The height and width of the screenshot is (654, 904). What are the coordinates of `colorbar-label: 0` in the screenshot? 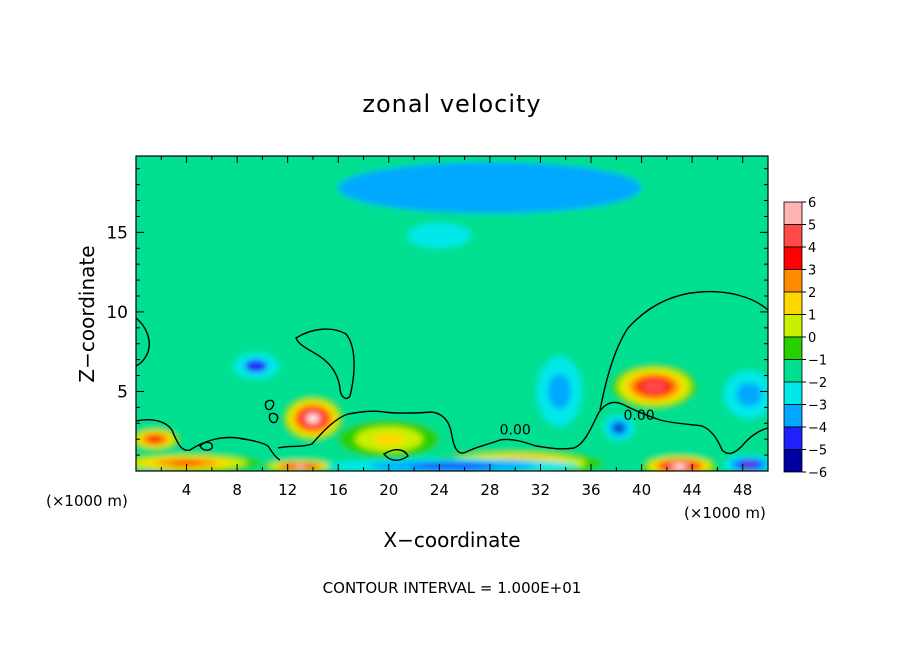 It's located at (812, 338).